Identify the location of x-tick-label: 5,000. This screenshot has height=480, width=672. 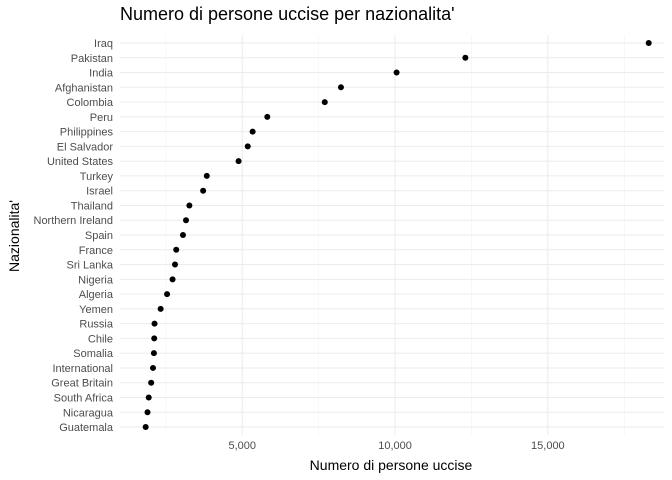
(242, 446).